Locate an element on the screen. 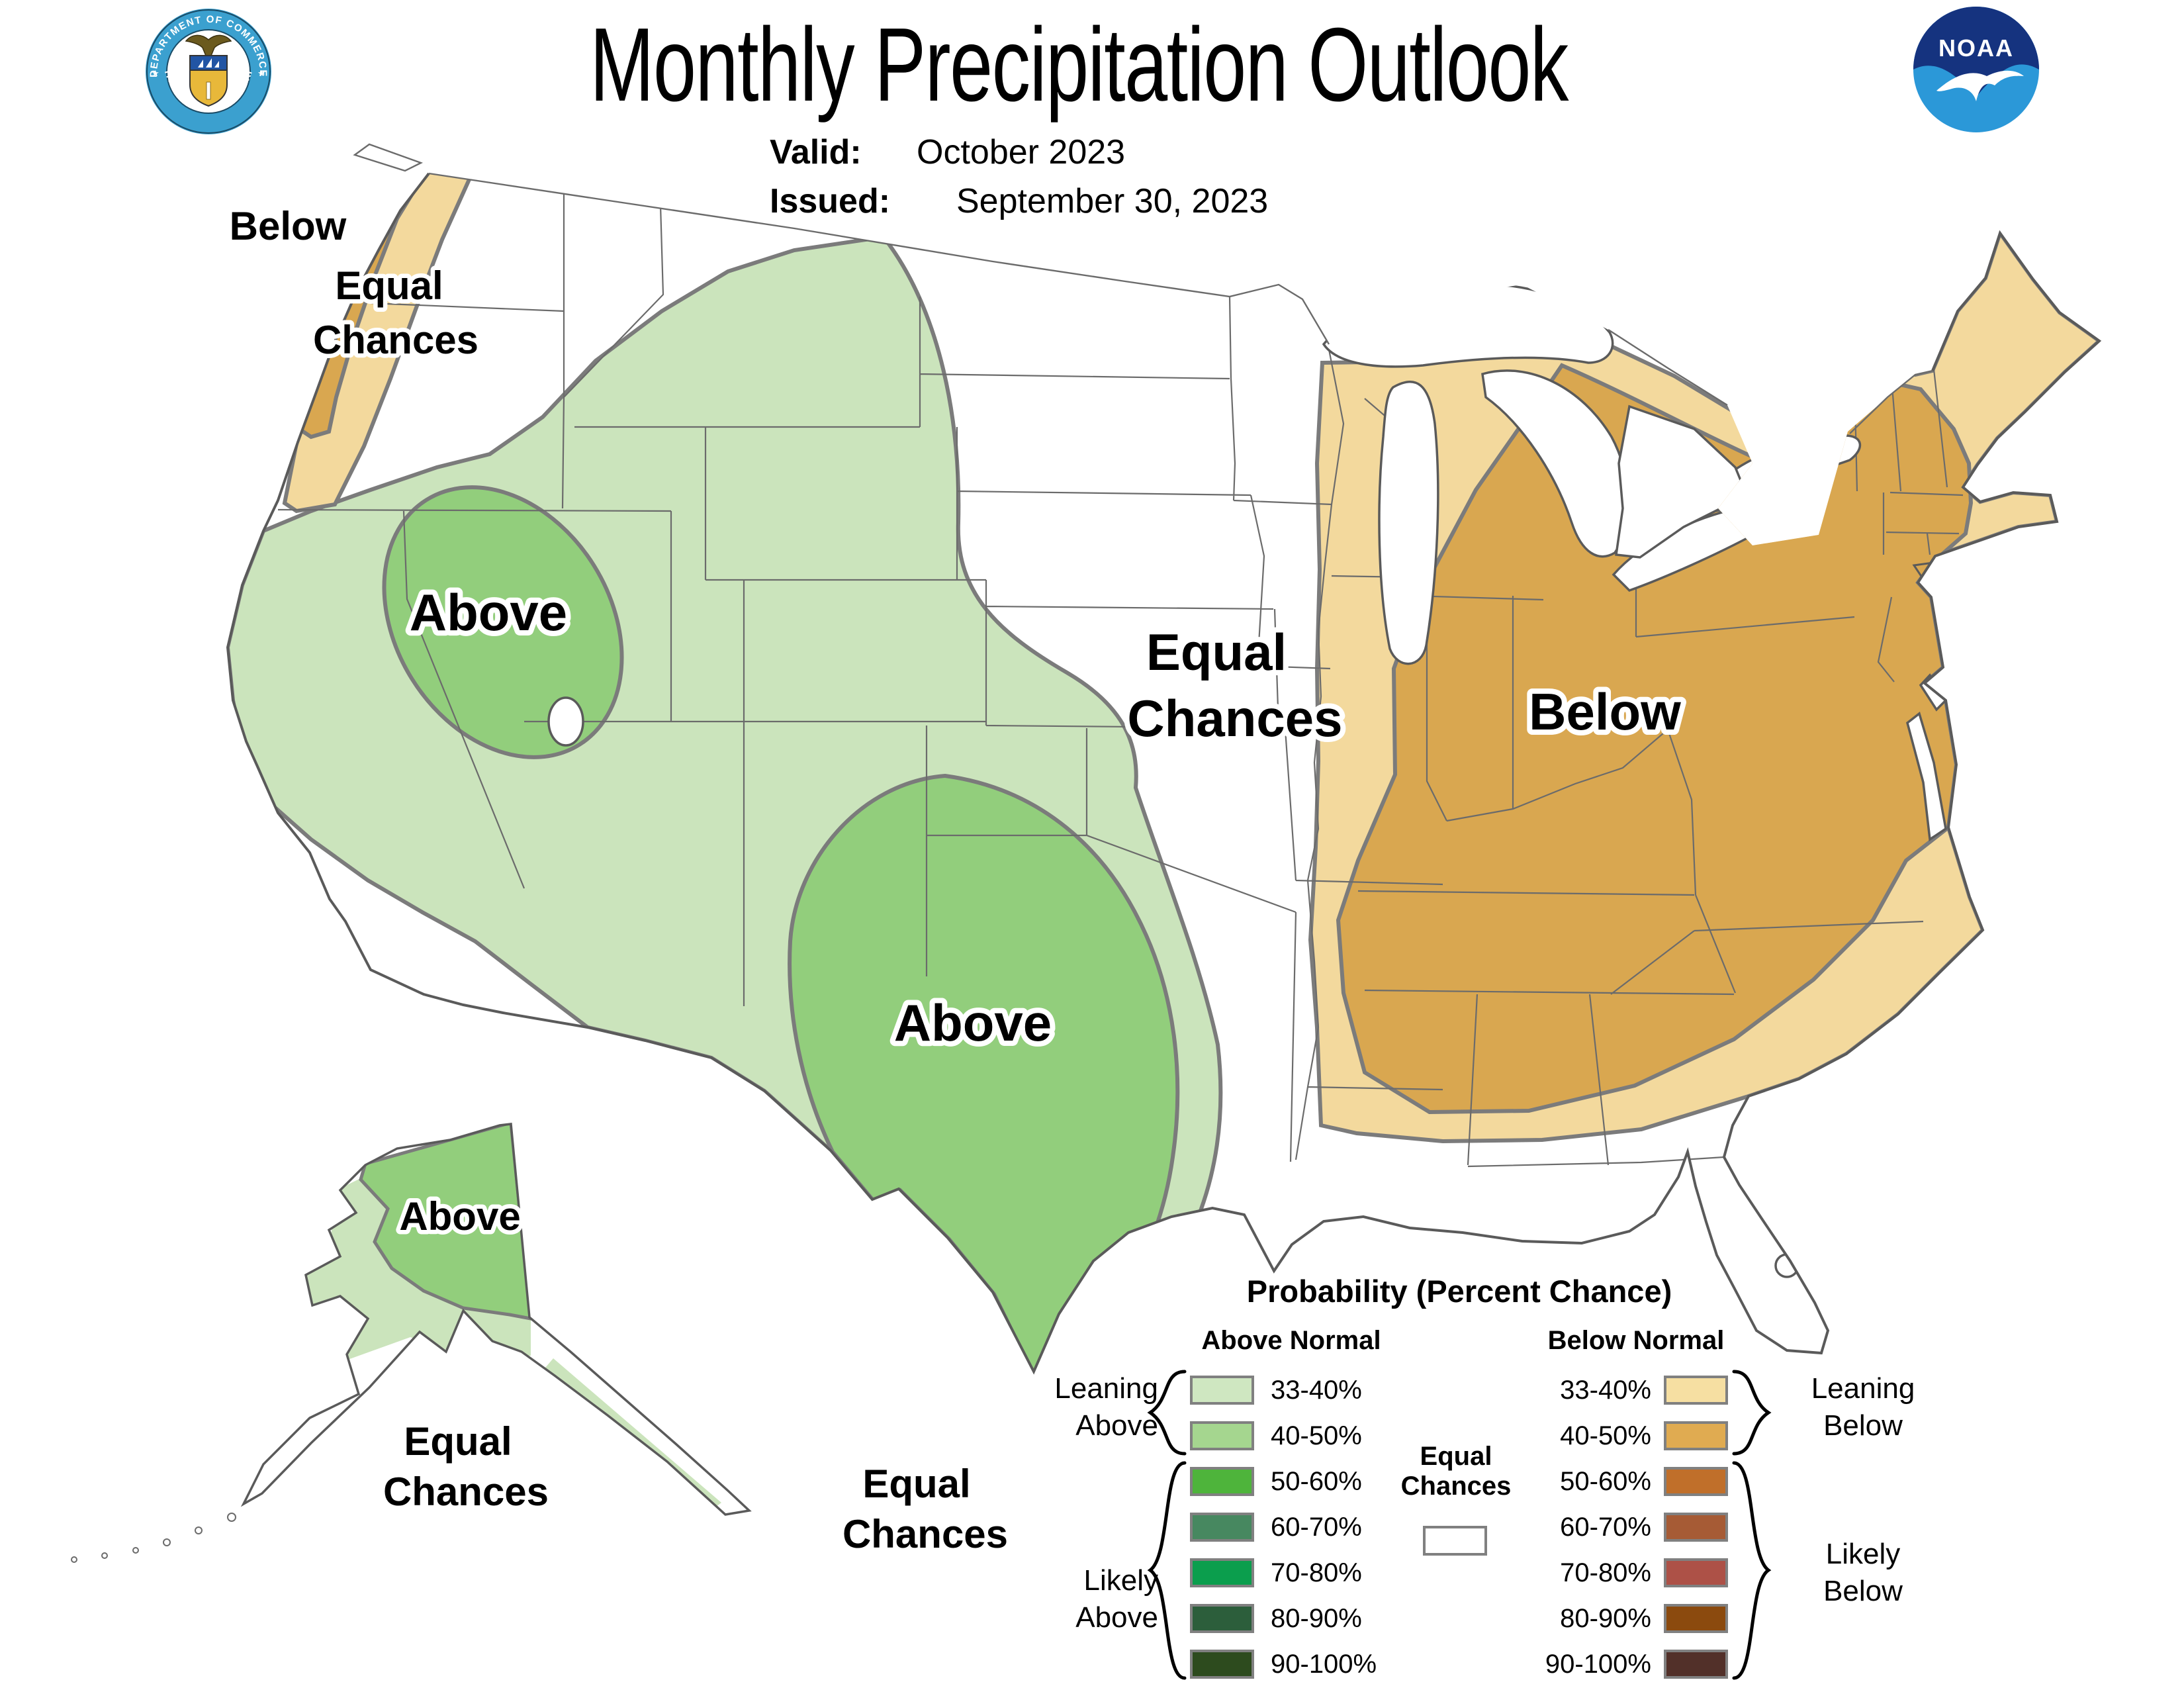 This screenshot has width=2184, height=1688. map-label-pnw-equal-1: Equal is located at coordinates (389, 285).